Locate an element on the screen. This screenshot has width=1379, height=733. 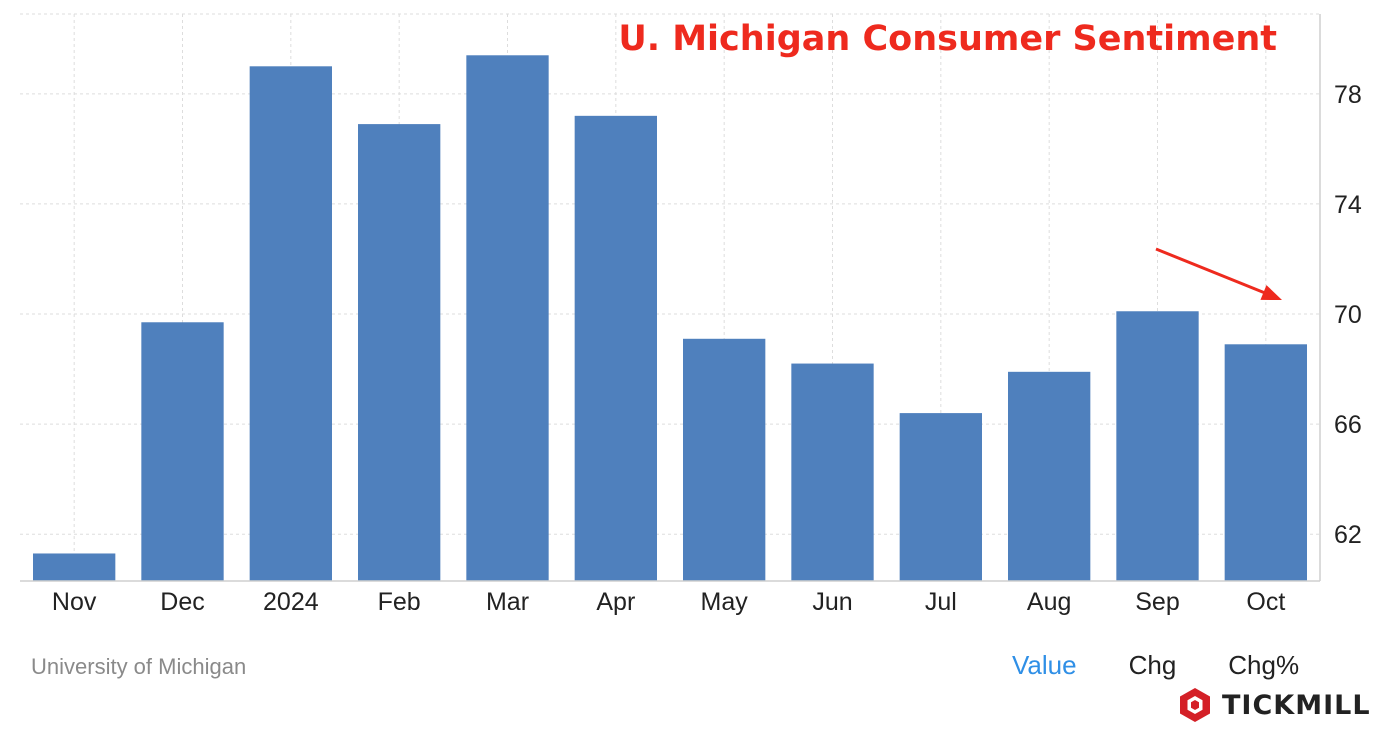
bar-feb is located at coordinates (399, 353).